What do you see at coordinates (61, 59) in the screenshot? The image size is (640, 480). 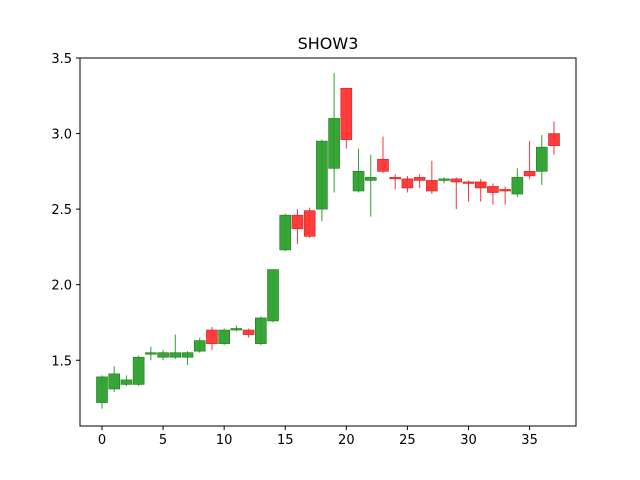 I see `y-tick-label: 3.5` at bounding box center [61, 59].